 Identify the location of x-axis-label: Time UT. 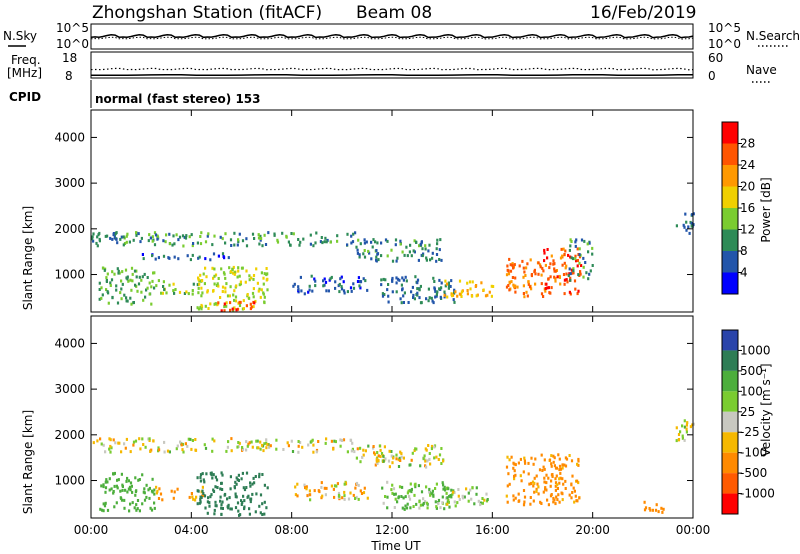
(395, 546).